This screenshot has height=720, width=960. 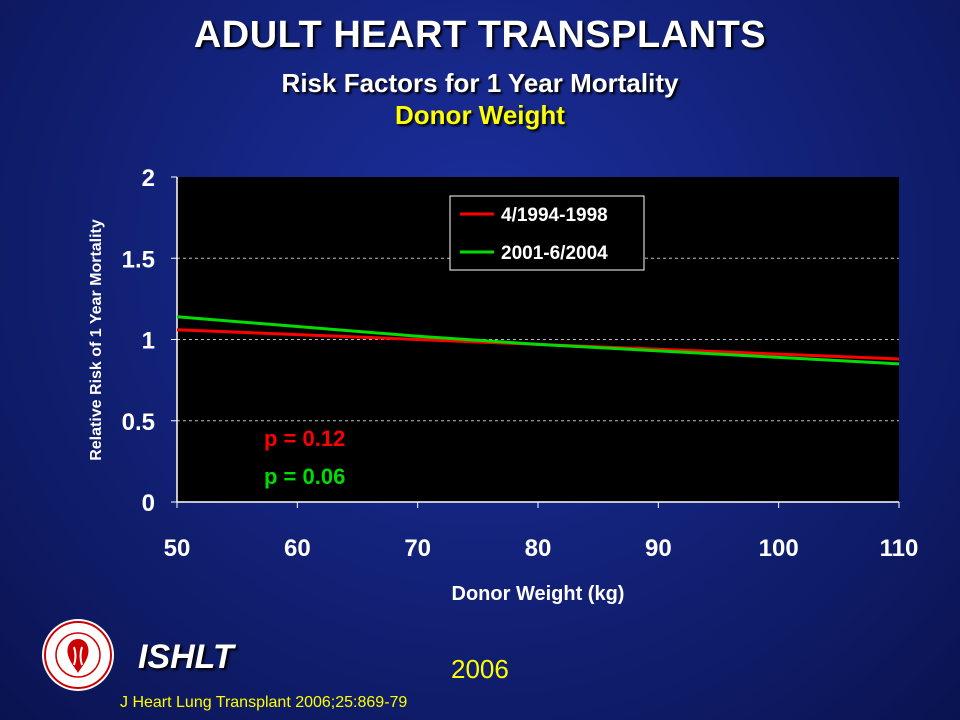 What do you see at coordinates (96, 340) in the screenshot?
I see `y-axis-label: Relative Risk of 1 Year Mortality` at bounding box center [96, 340].